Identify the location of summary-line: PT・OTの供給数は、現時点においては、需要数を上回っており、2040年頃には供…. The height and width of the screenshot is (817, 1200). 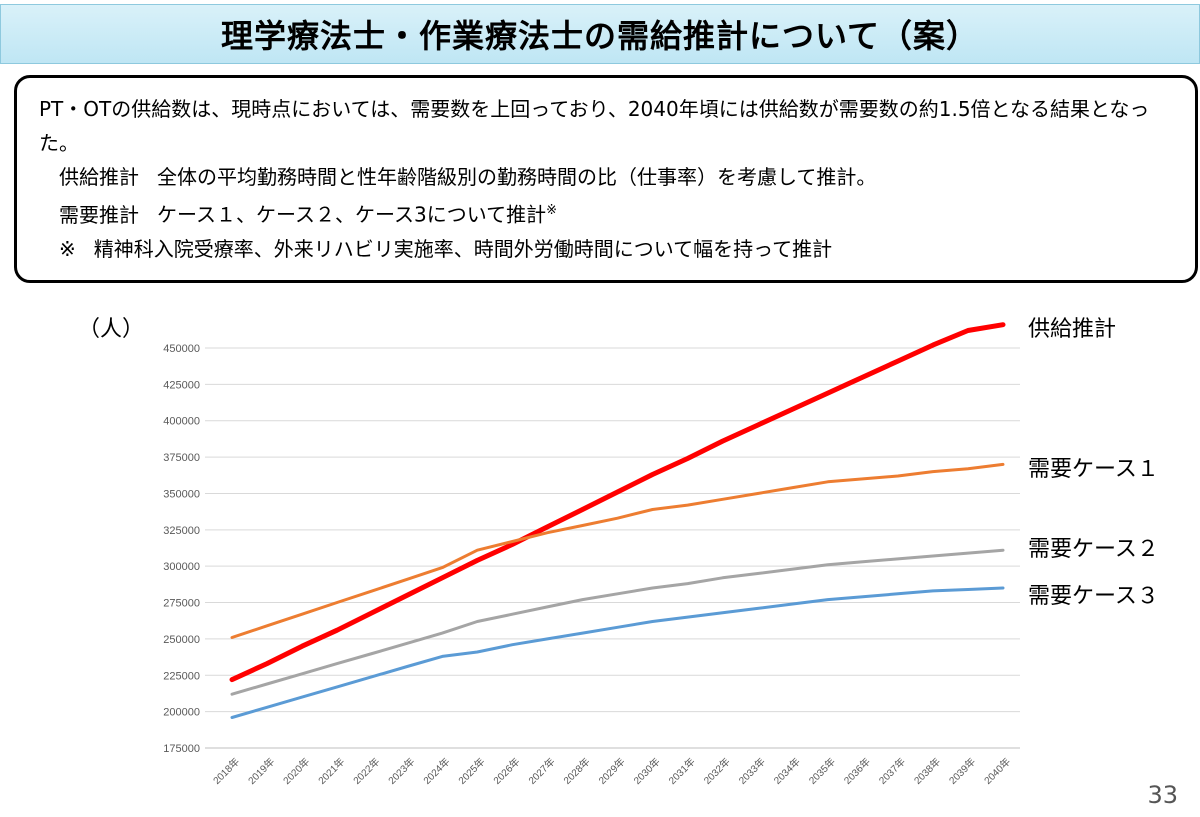
(594, 126).